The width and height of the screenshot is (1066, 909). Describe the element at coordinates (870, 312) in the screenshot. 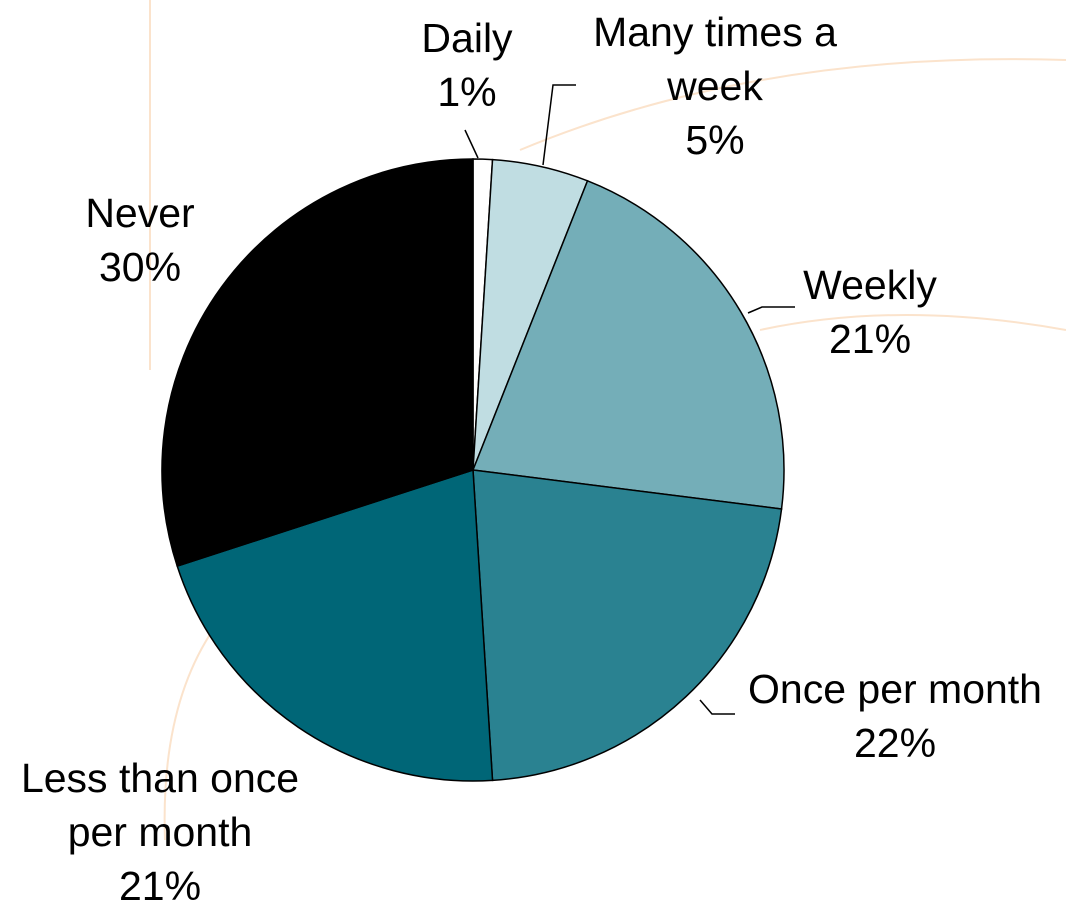

I see `slice-label: Weekly 21%` at that location.